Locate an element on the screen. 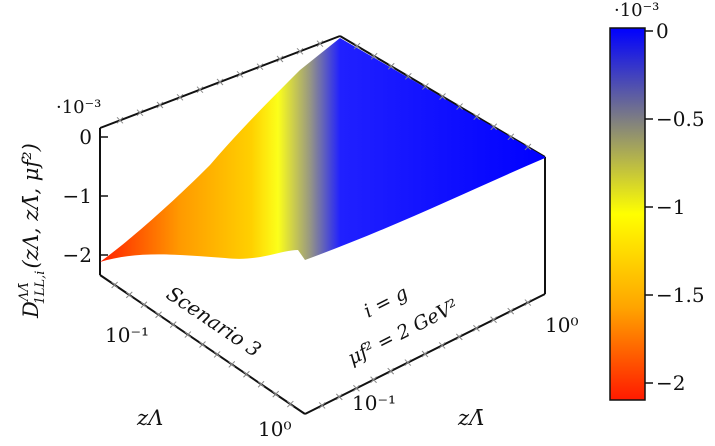 Image resolution: width=715 pixels, height=446 pixels. x-axis-label: zΛ is located at coordinates (149, 418).